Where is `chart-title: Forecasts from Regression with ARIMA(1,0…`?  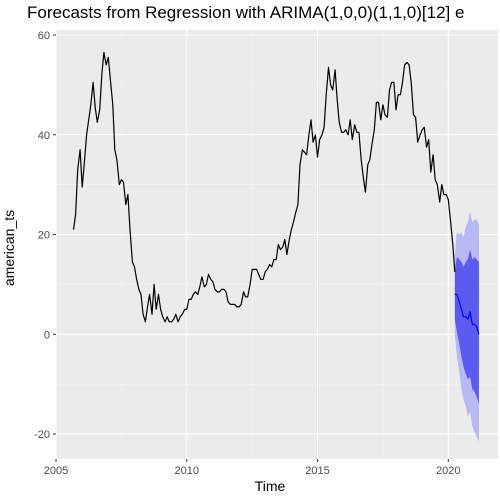
chart-title: Forecasts from Regression with ARIMA(1,0… is located at coordinates (245, 12).